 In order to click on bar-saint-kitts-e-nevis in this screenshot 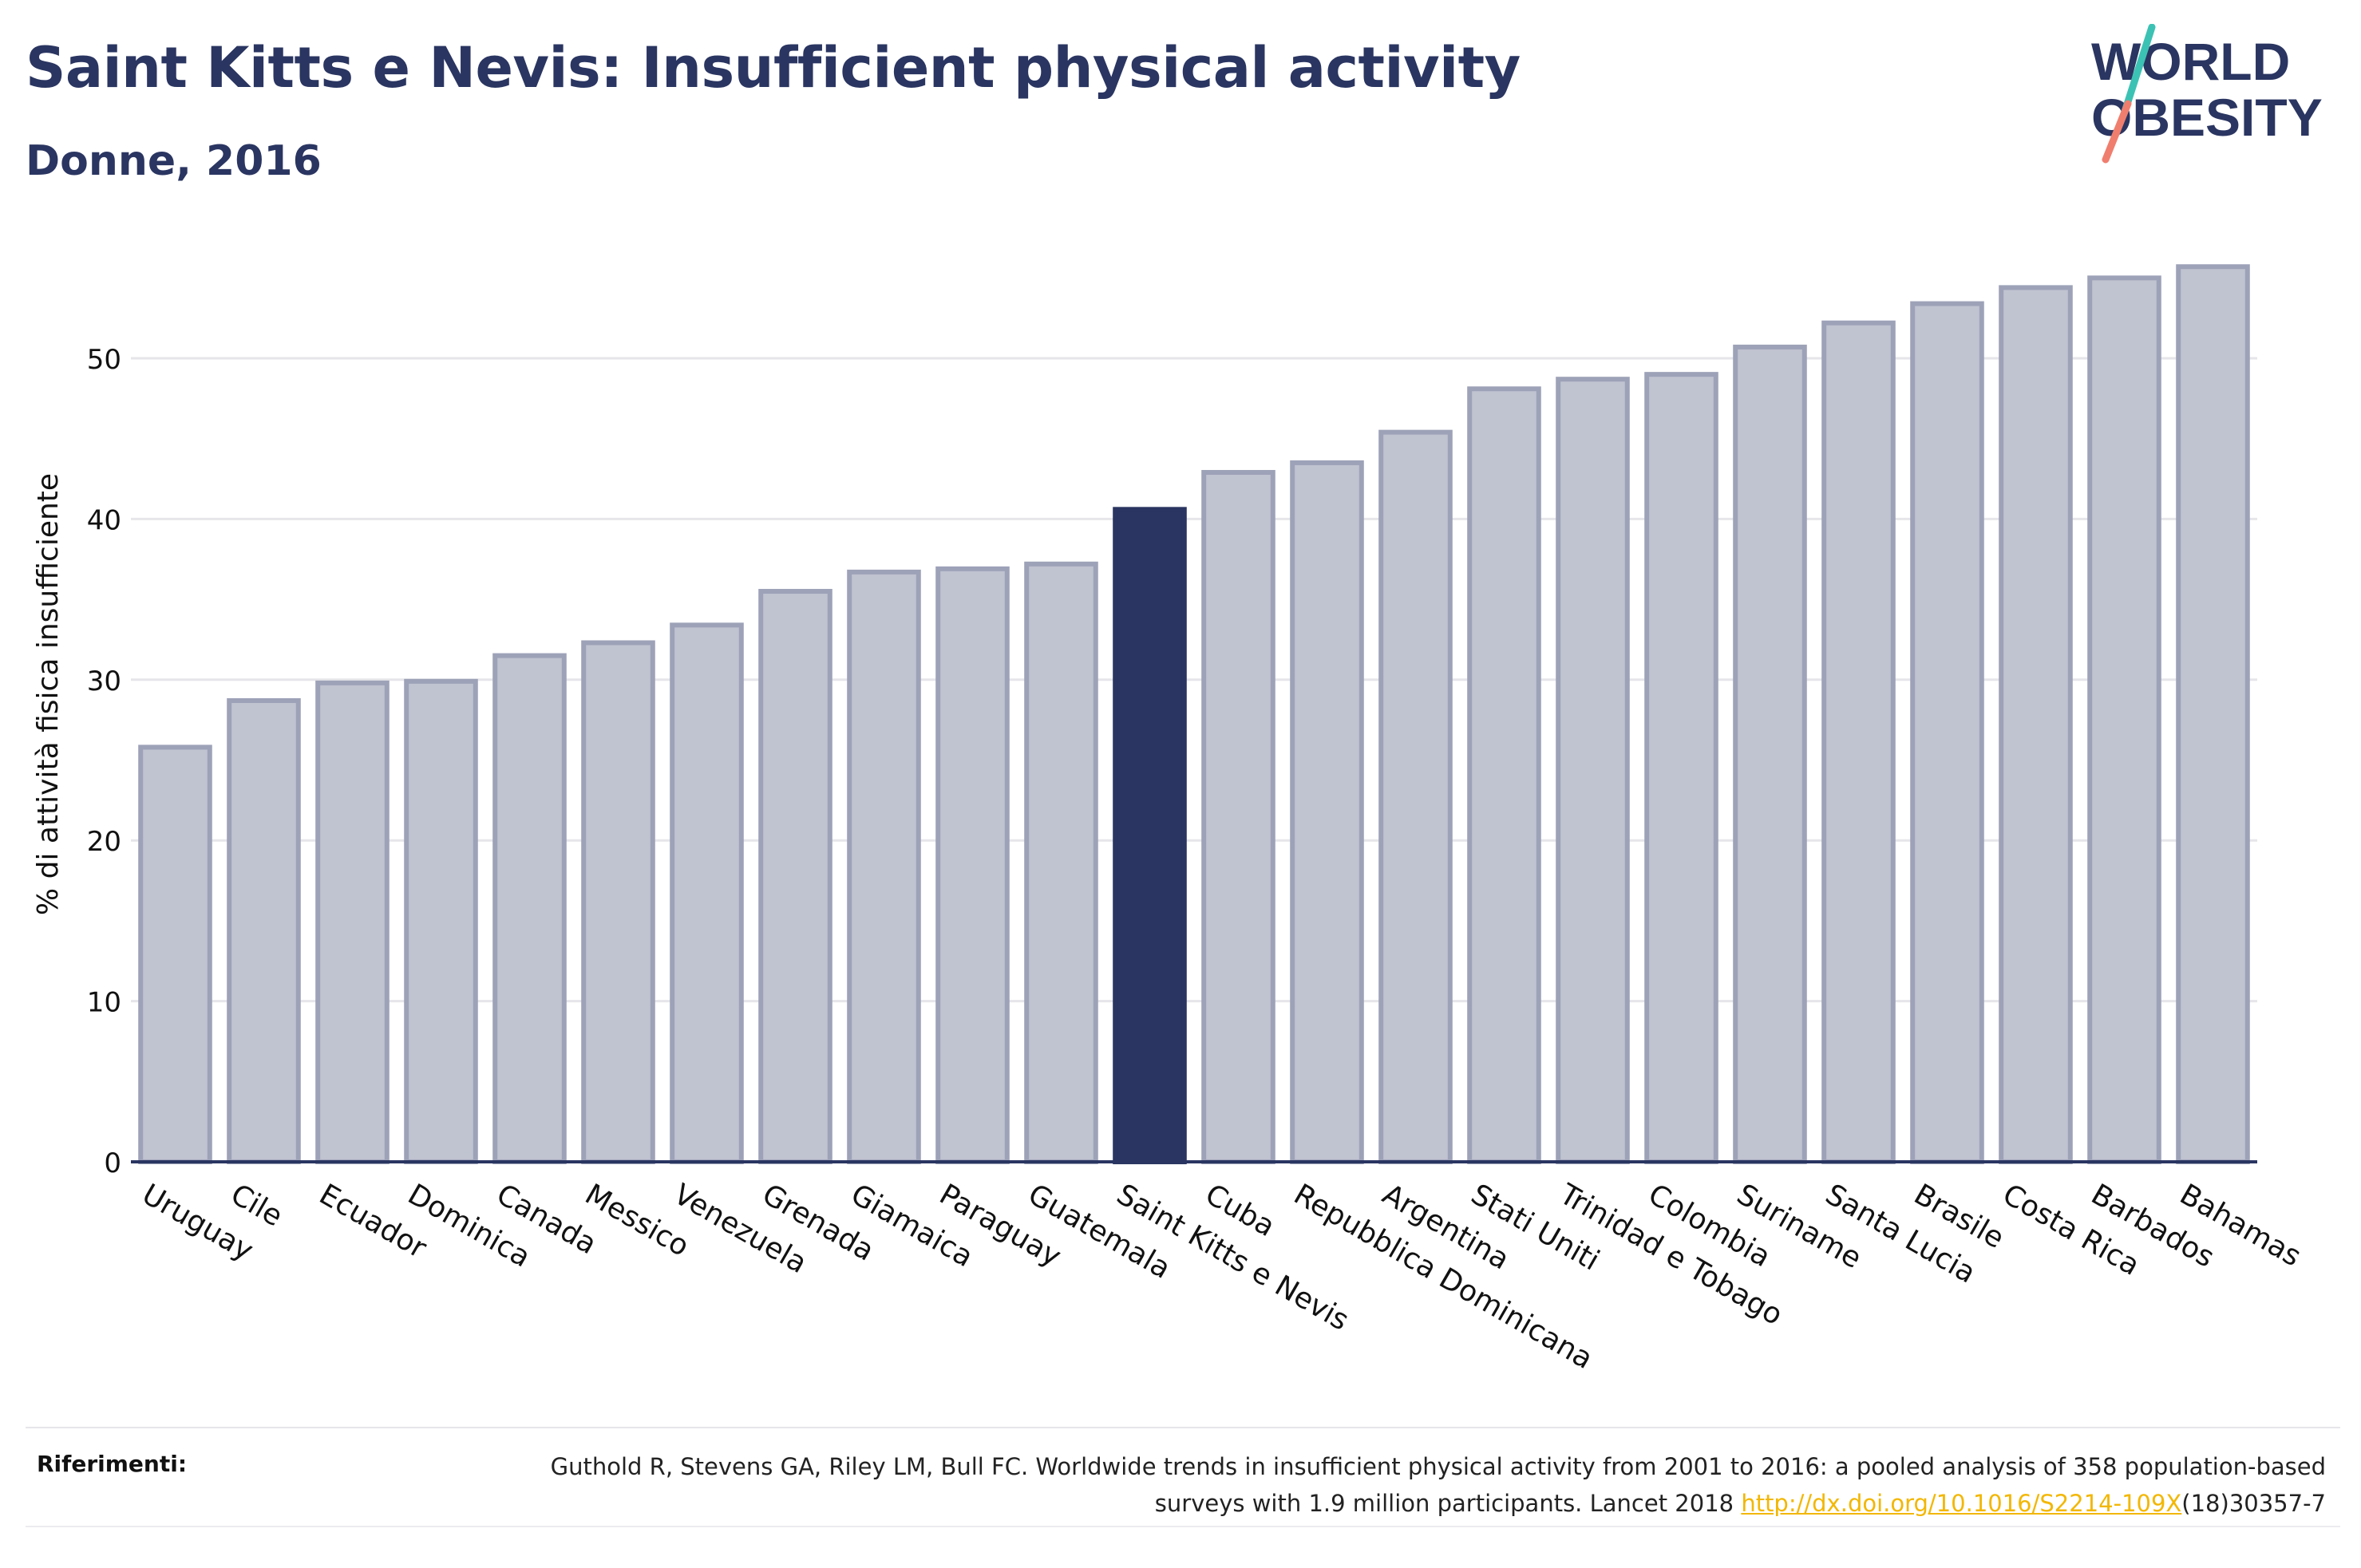, I will do `click(1150, 835)`.